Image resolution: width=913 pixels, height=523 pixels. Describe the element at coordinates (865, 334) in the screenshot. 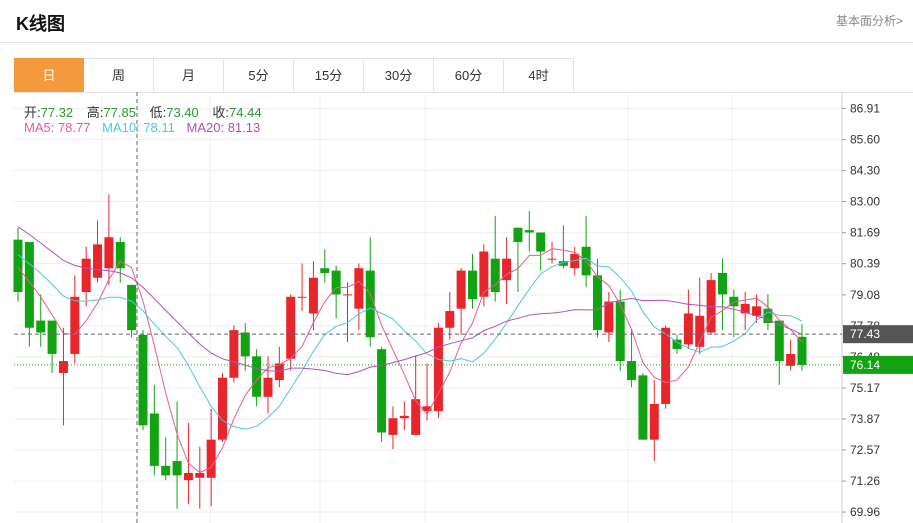

I see `crosshair-price-label: 77.43` at that location.